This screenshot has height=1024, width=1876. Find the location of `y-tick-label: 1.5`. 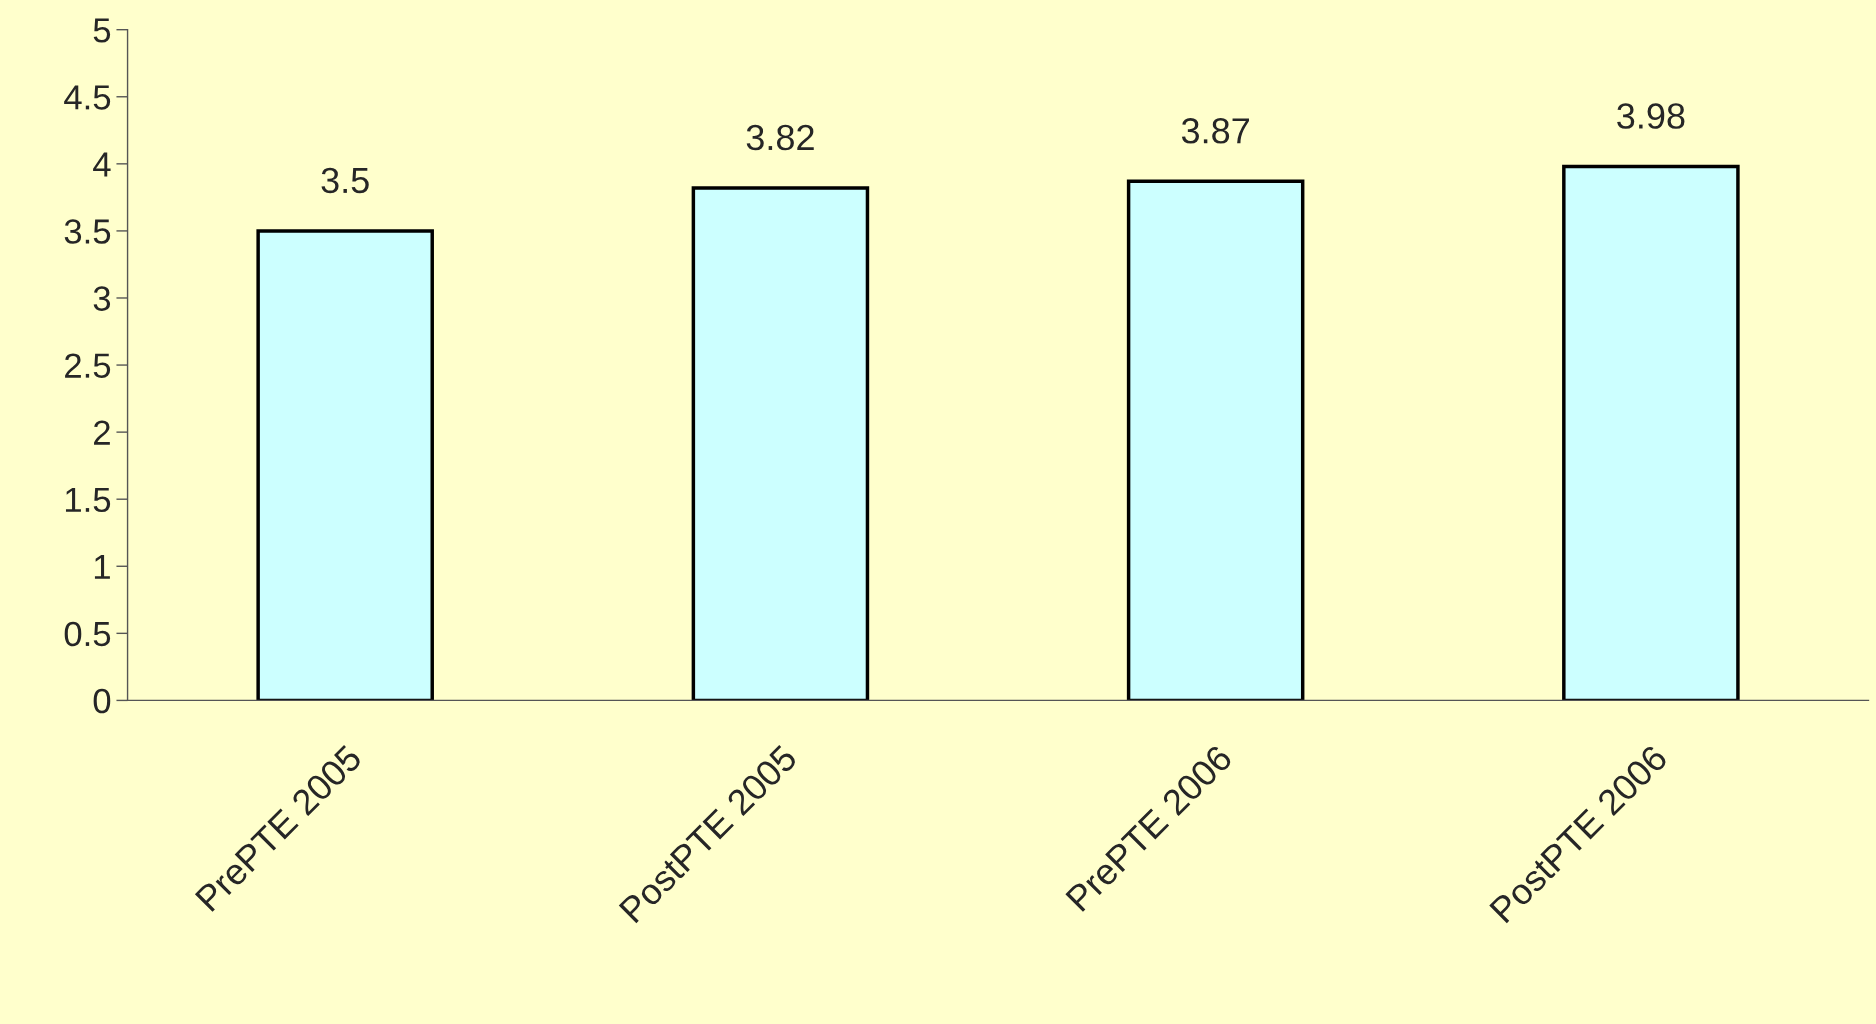

y-tick-label: 1.5 is located at coordinates (88, 500).